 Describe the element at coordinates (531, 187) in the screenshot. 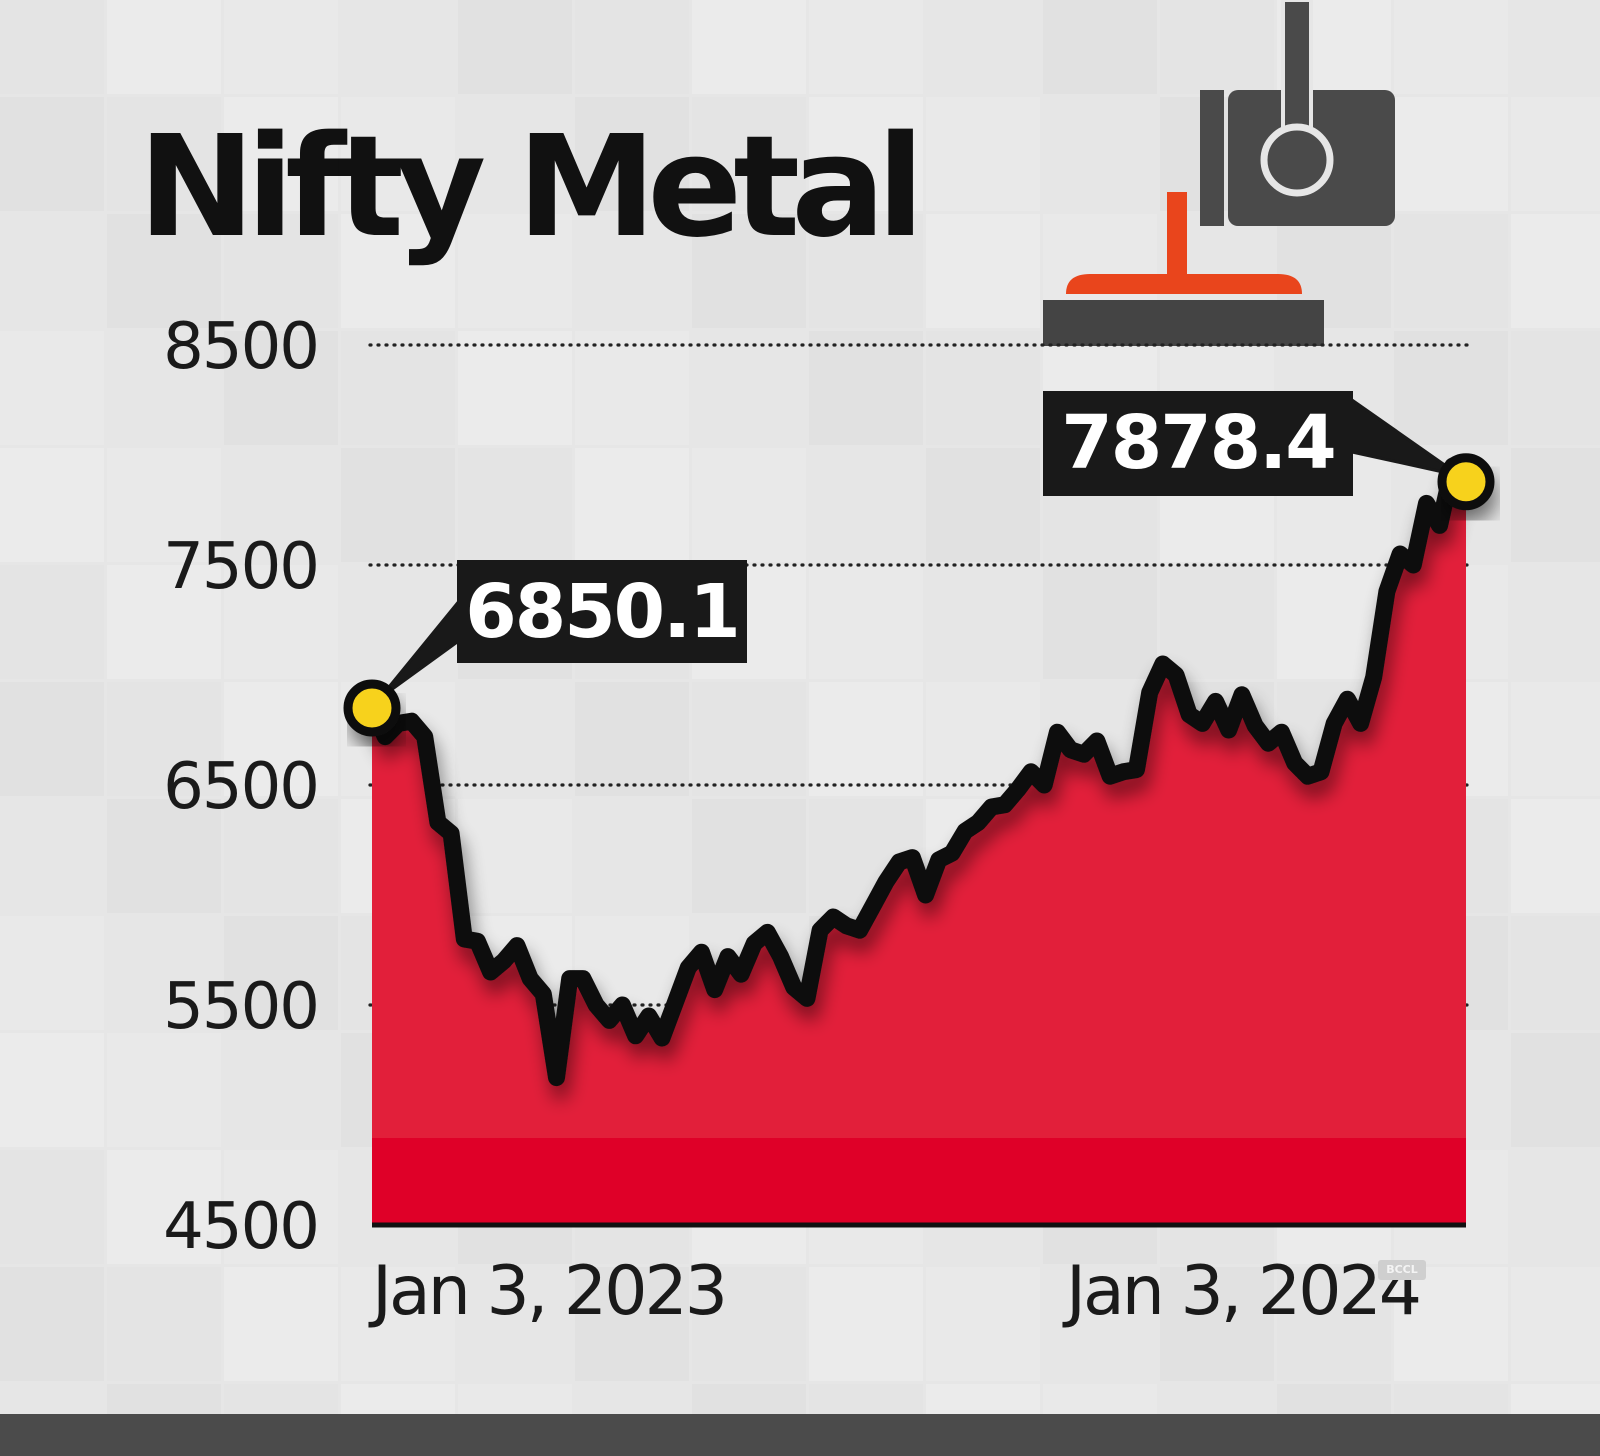

I see `chart-title: Nifty Metal` at that location.